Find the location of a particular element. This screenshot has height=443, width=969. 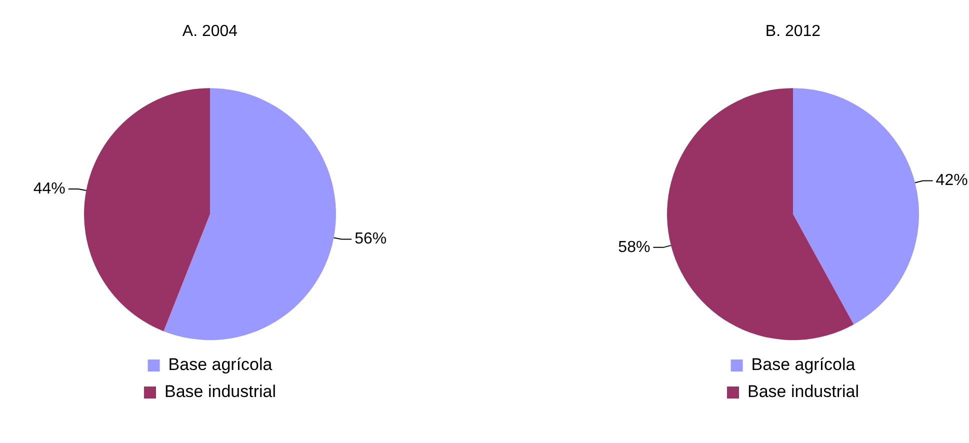

data-label: 56% is located at coordinates (370, 239).